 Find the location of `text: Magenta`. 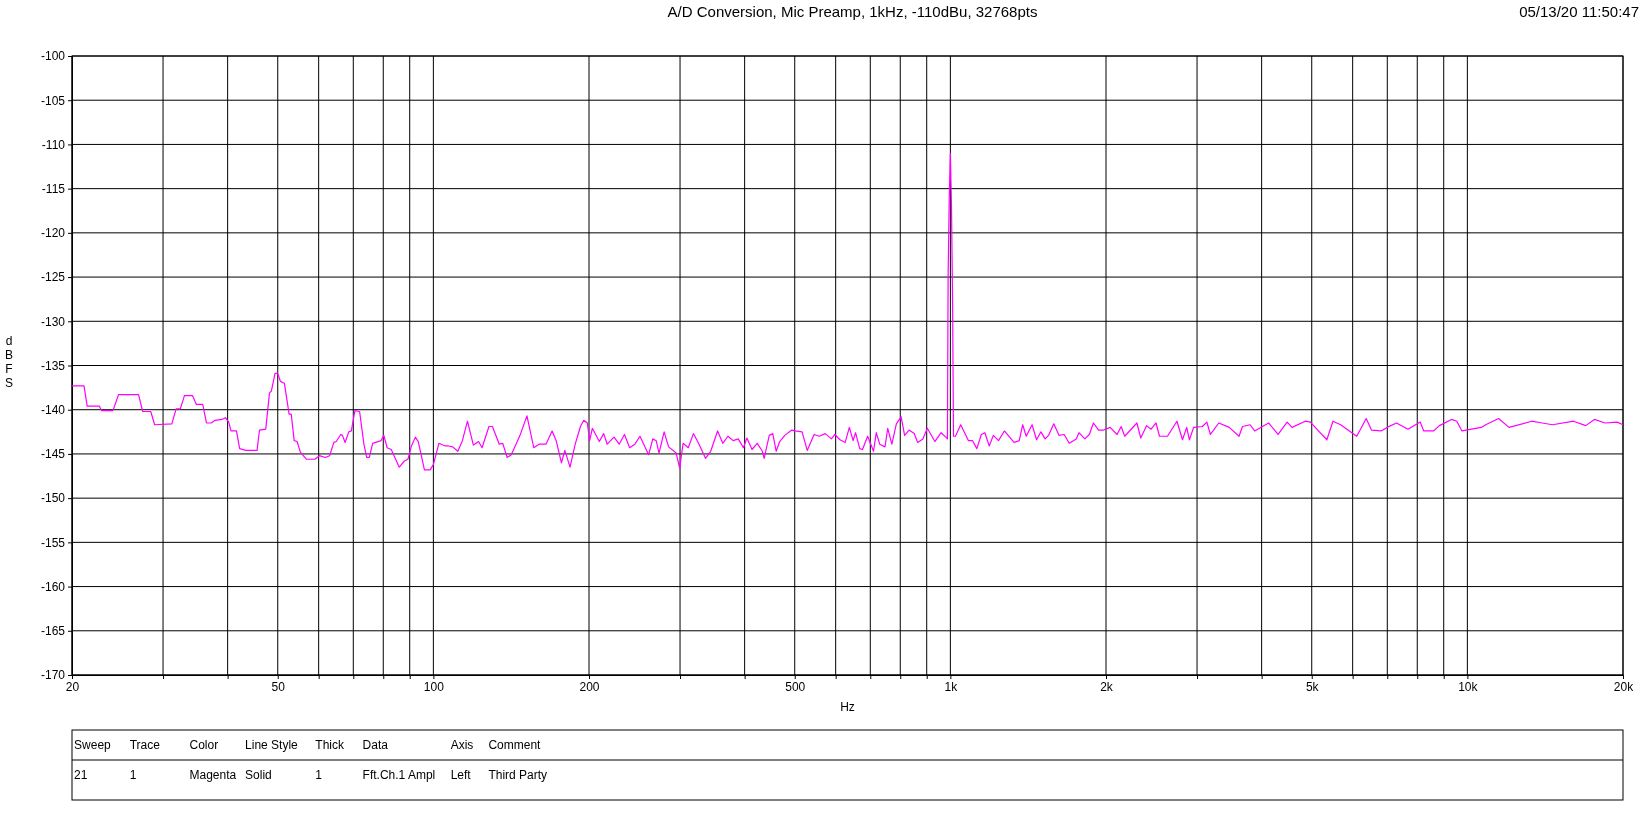

text: Magenta is located at coordinates (213, 775).